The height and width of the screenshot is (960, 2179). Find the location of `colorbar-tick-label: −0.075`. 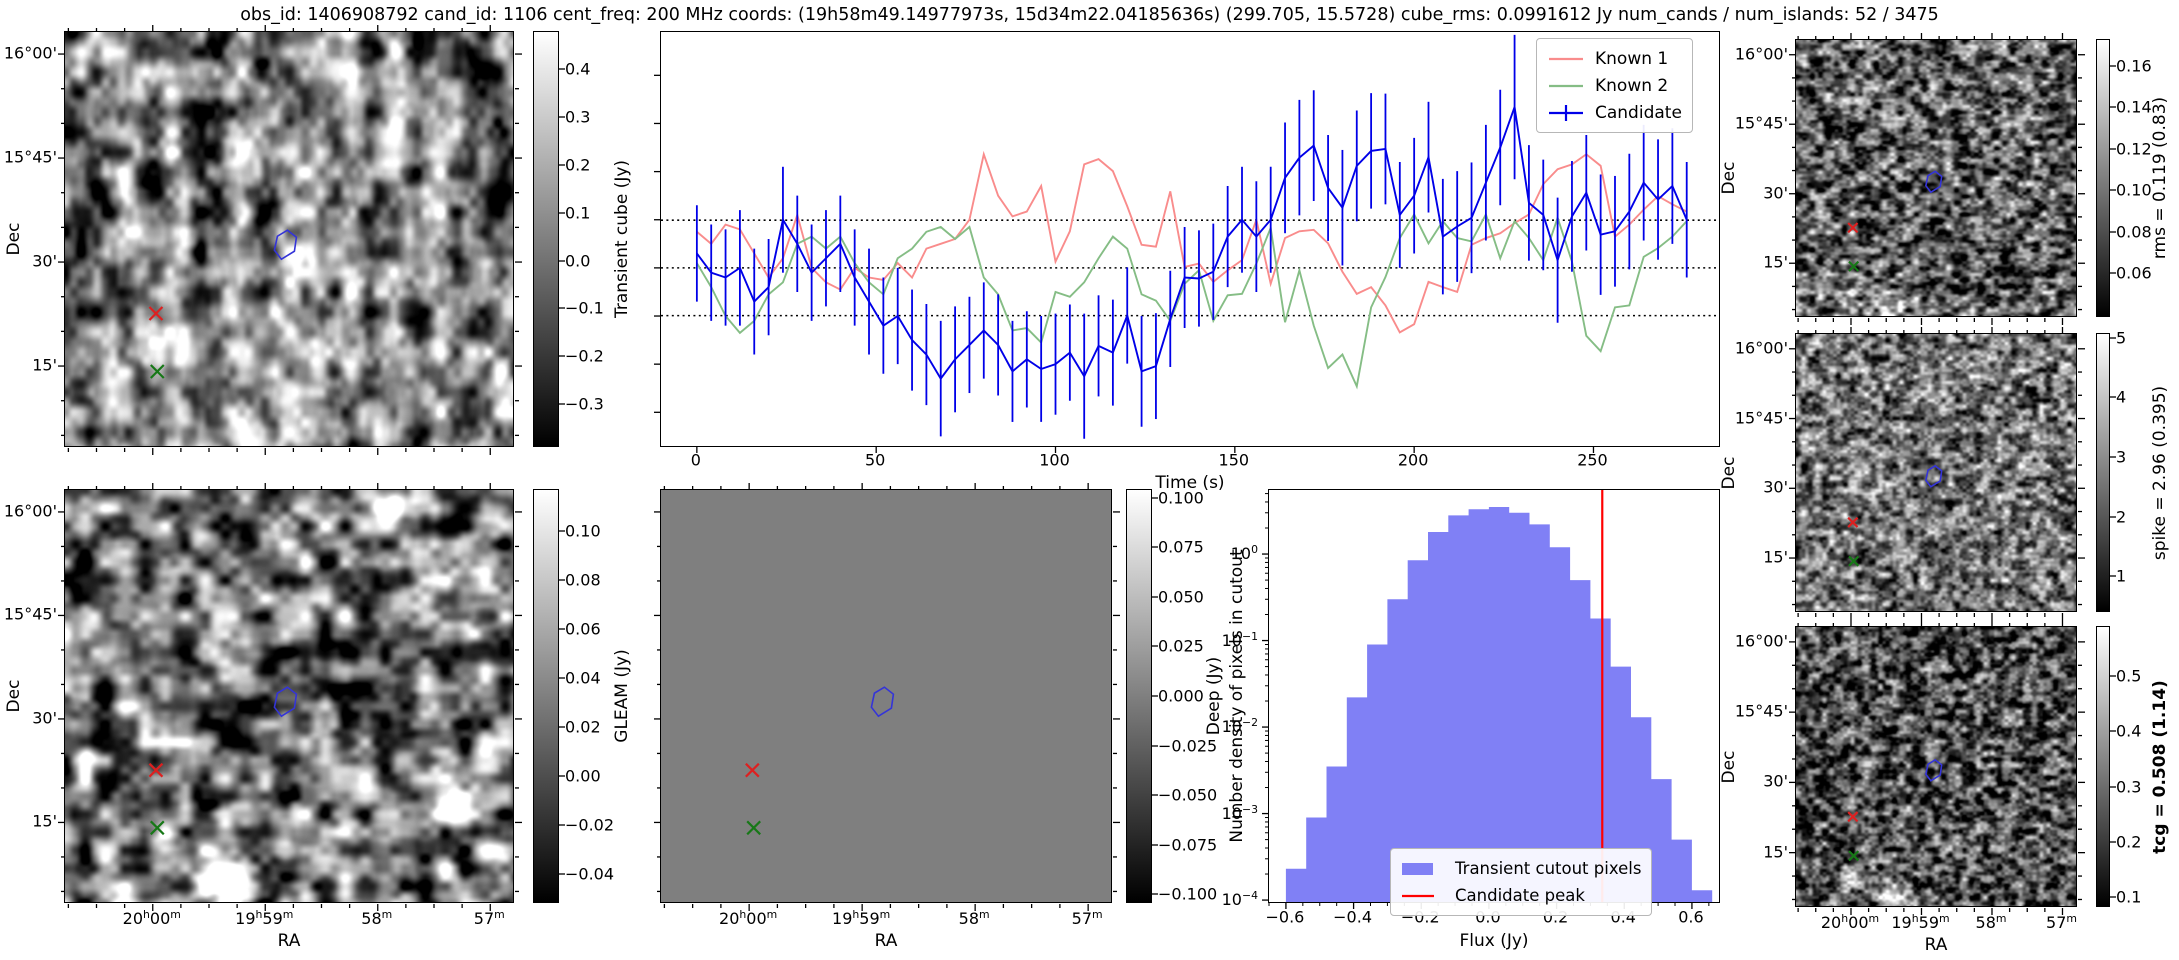

colorbar-tick-label: −0.075 is located at coordinates (1188, 845).